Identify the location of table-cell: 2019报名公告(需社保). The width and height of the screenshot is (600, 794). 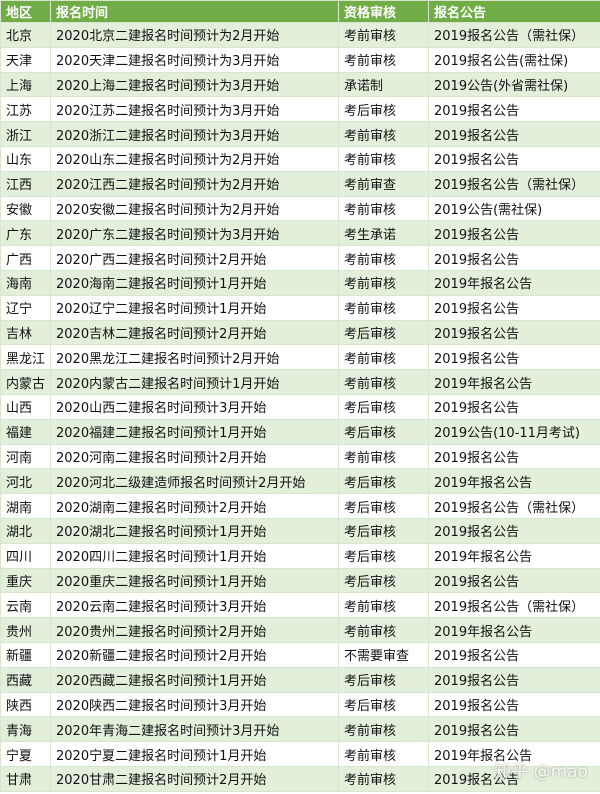
(514, 59).